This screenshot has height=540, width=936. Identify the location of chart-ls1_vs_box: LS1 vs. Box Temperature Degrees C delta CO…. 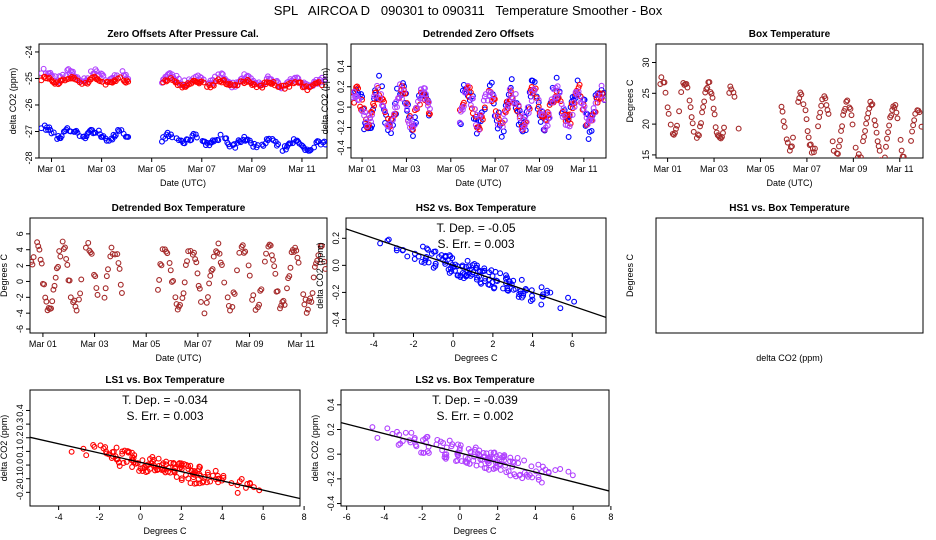
(153, 455).